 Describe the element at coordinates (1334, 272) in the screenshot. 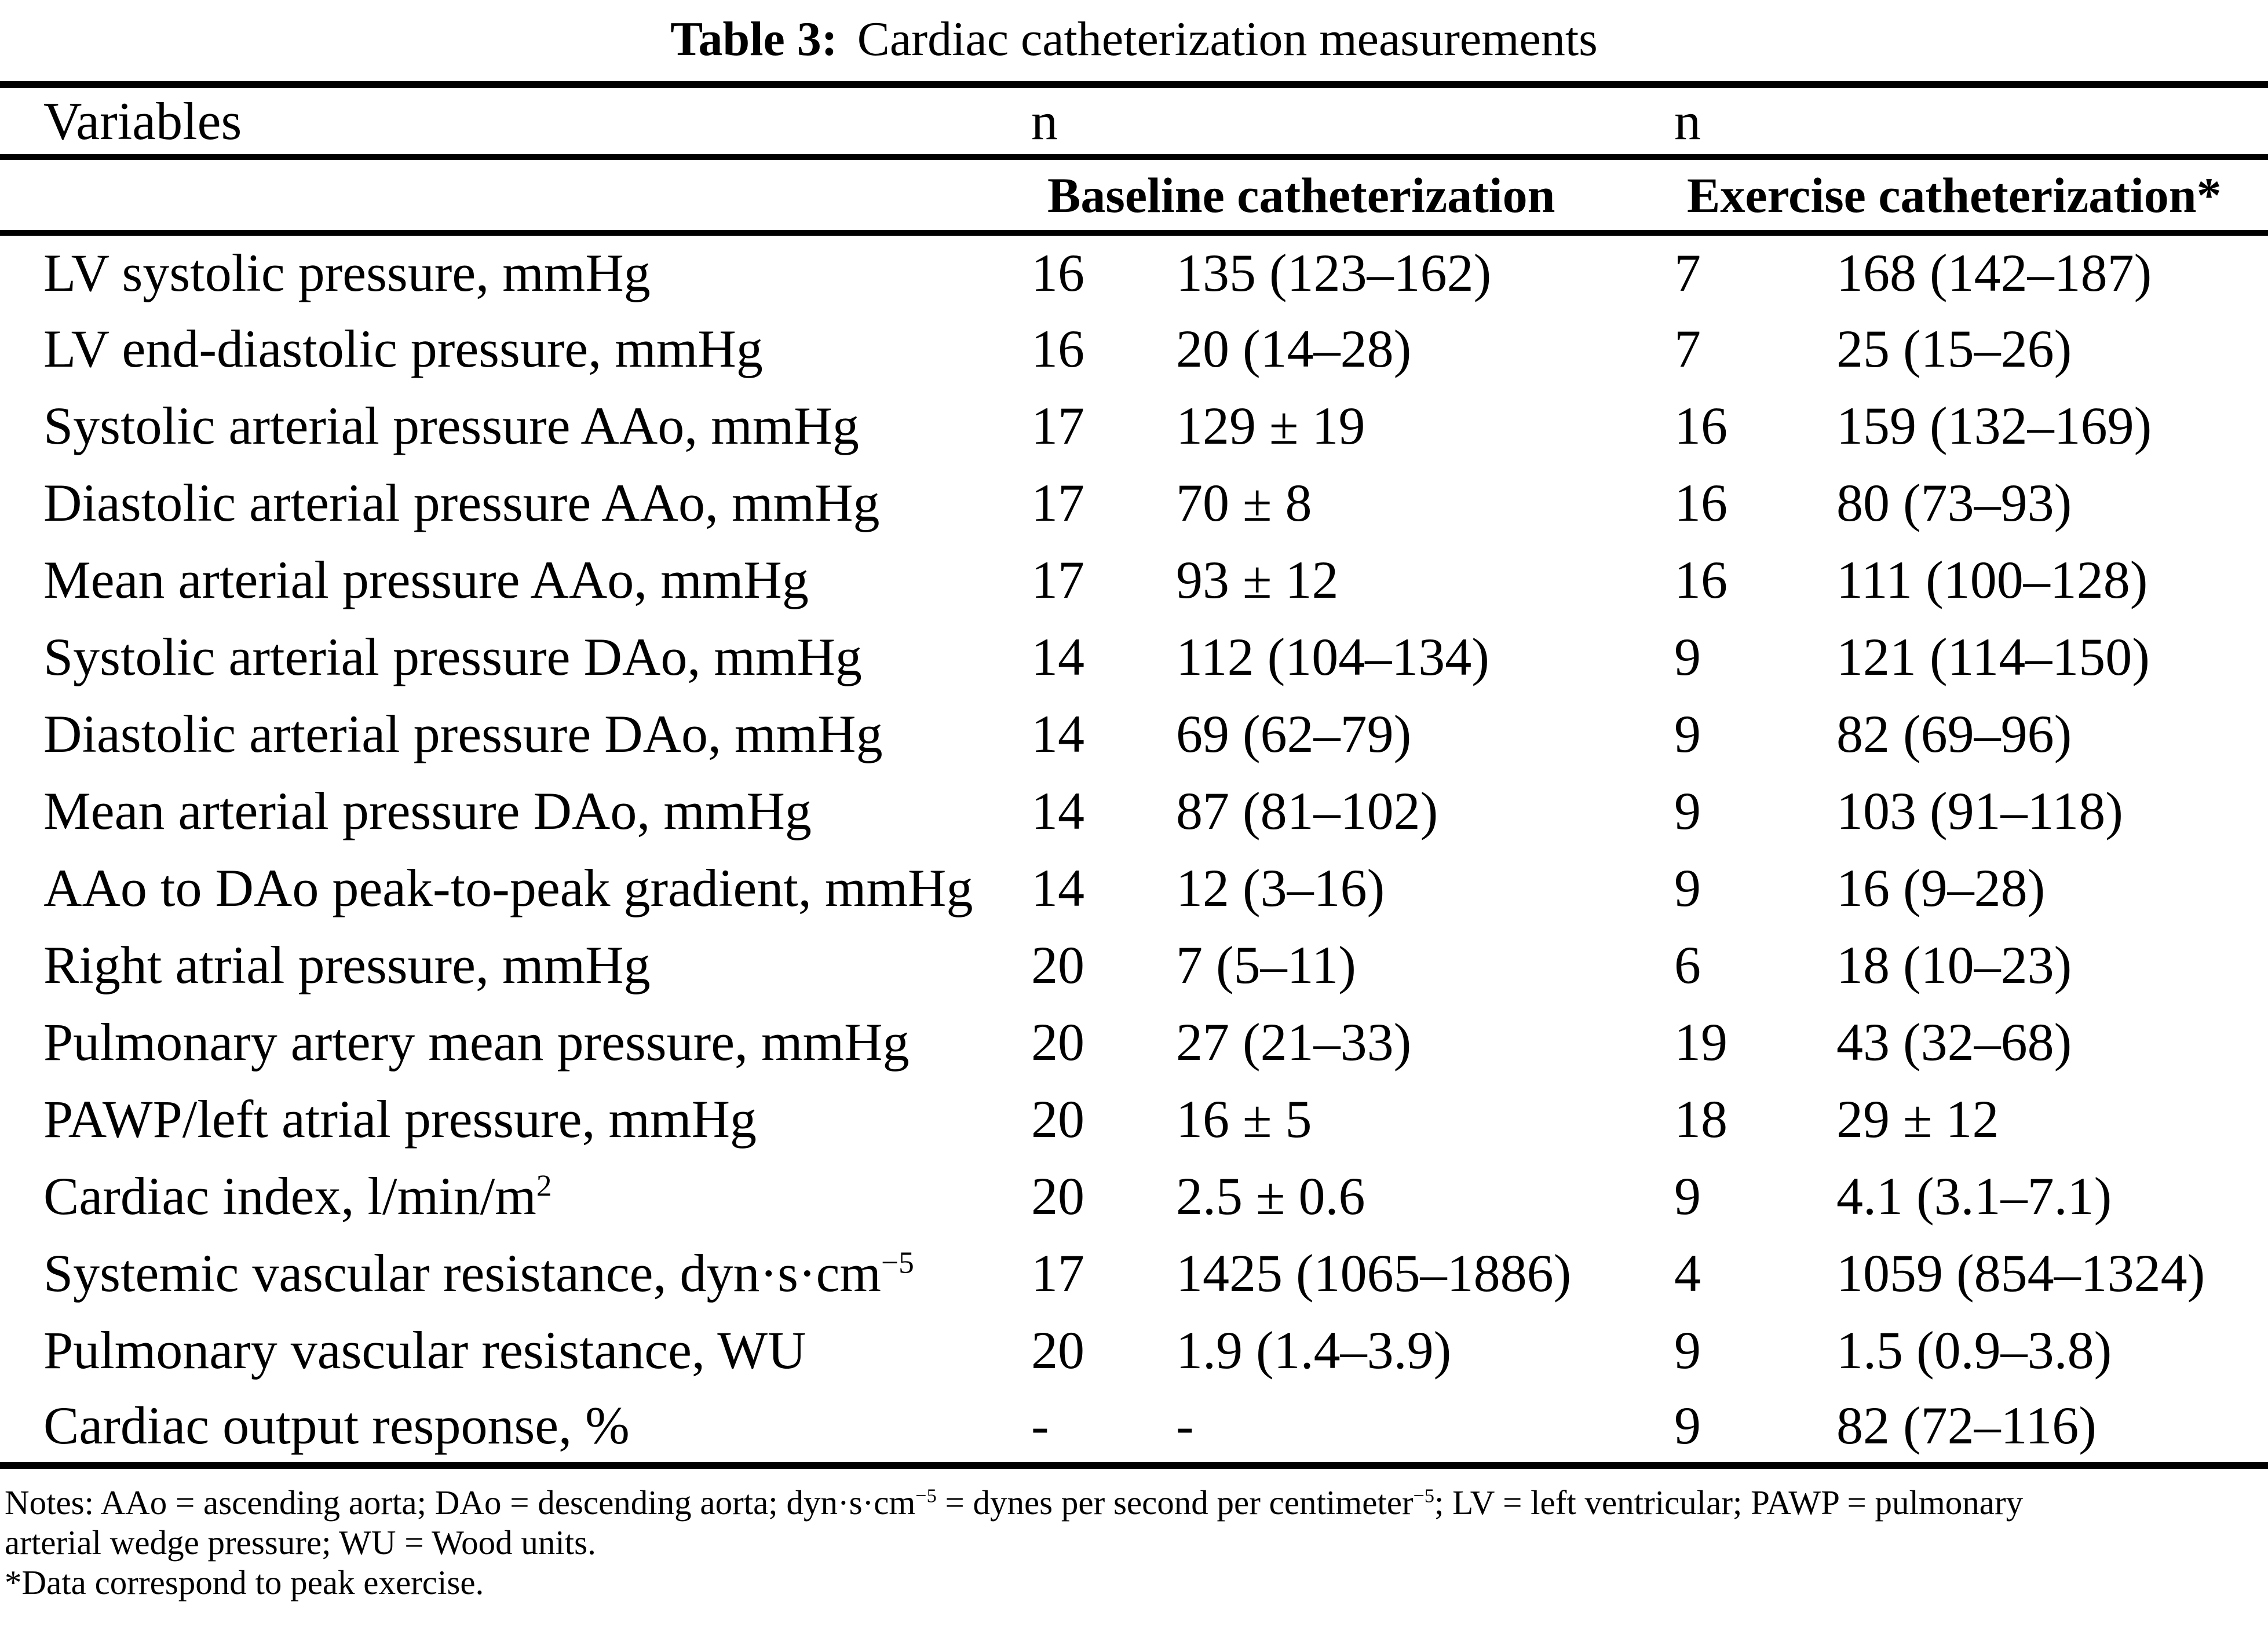

I see `baseline-value: 135 (123–162)` at that location.